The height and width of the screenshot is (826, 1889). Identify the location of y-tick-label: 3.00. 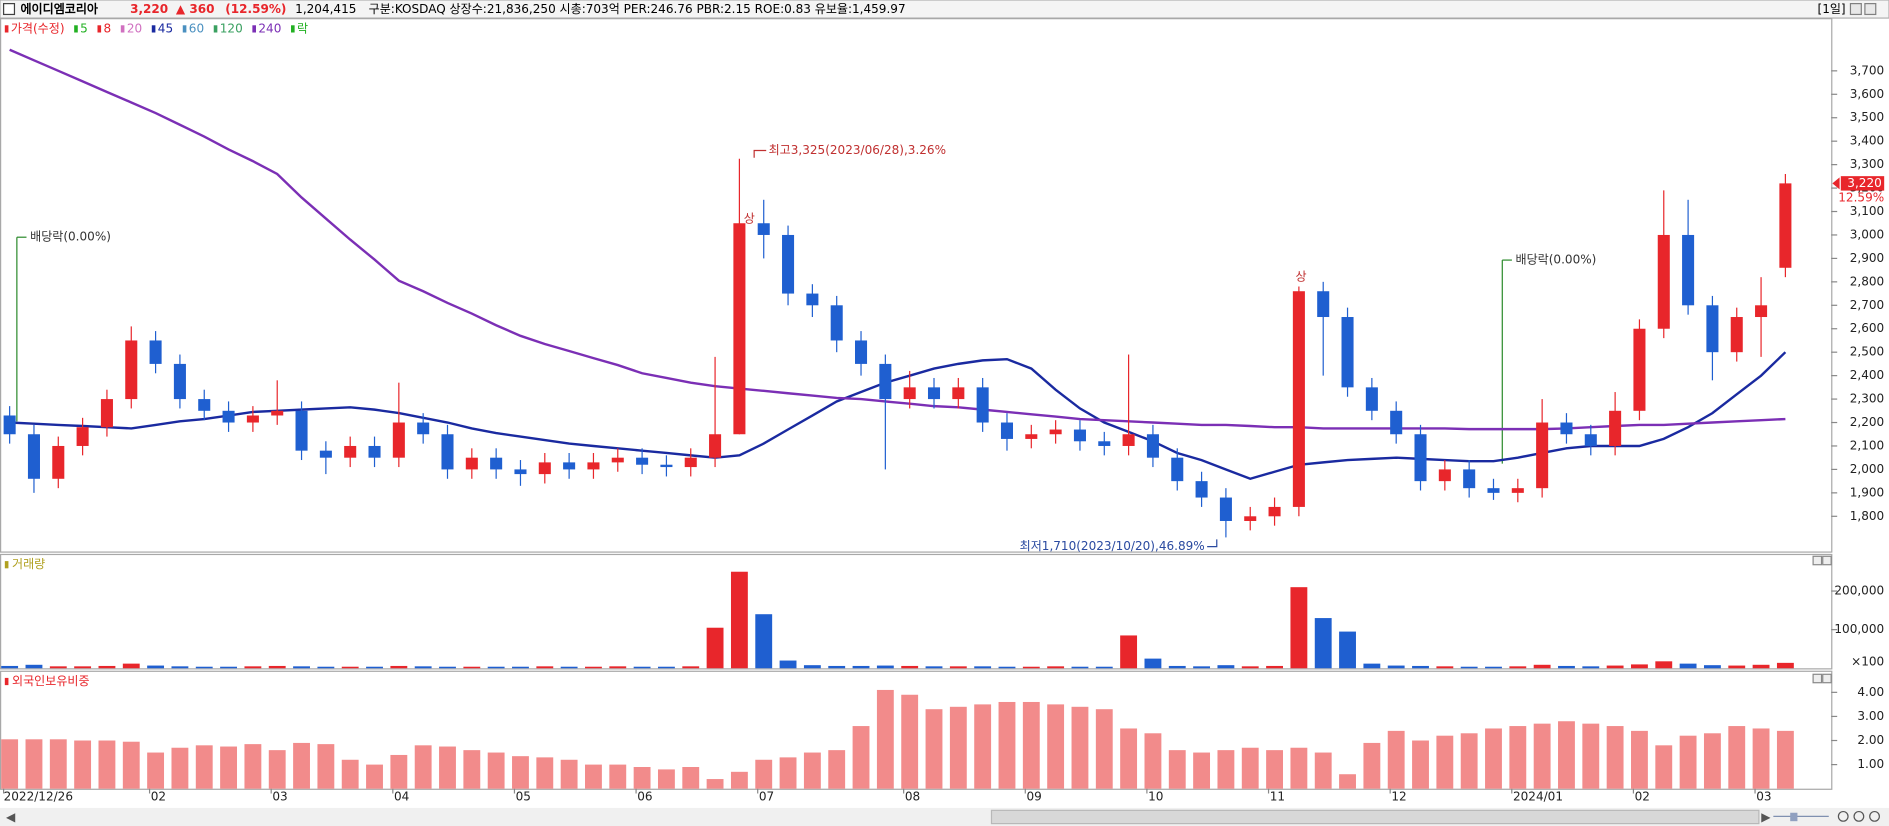
(1870, 716).